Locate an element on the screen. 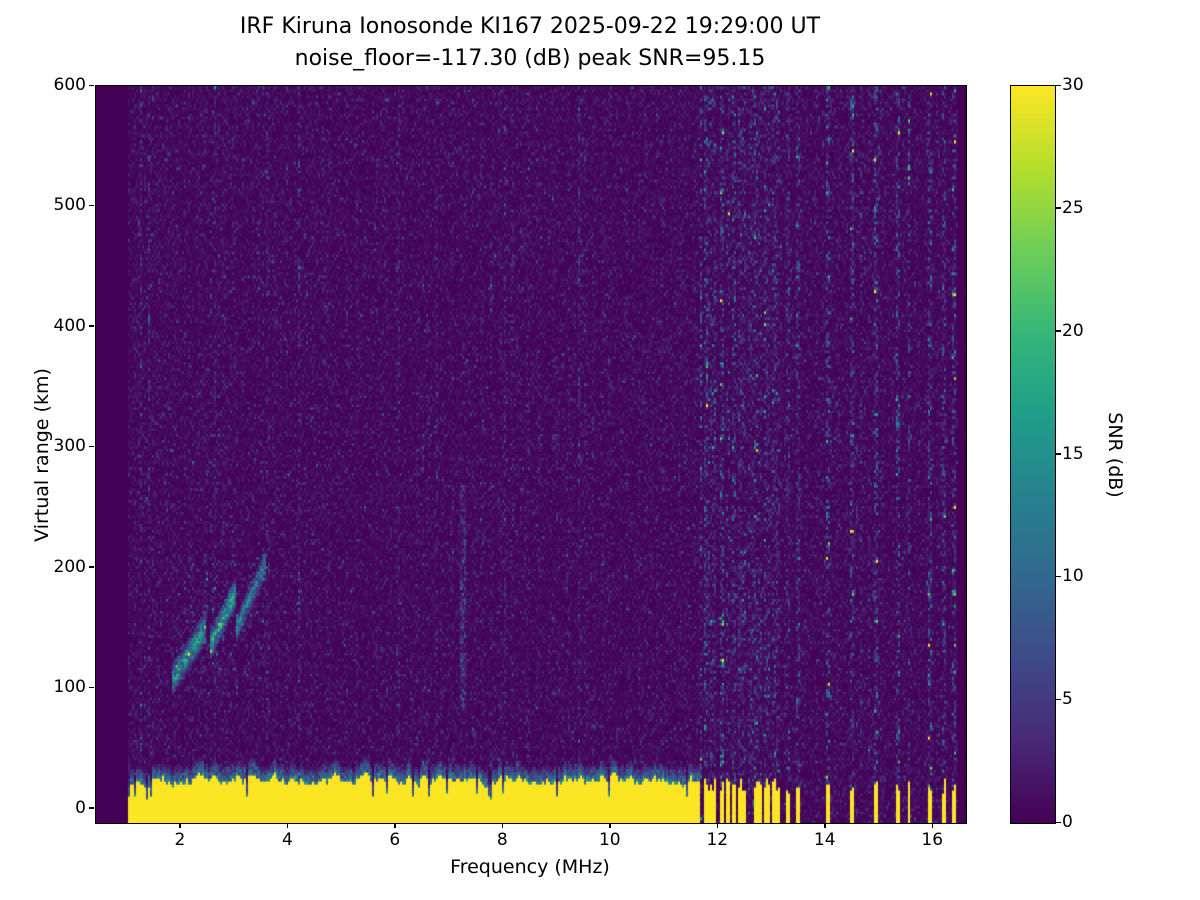 The height and width of the screenshot is (900, 1200). colorbar is located at coordinates (1033, 454).